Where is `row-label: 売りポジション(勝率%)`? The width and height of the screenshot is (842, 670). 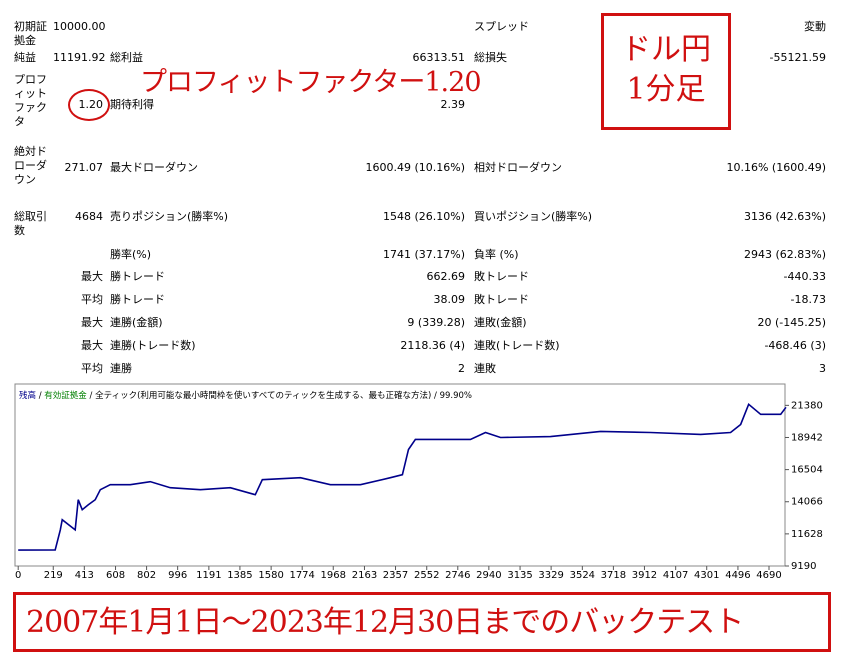 row-label: 売りポジション(勝率%) is located at coordinates (169, 216).